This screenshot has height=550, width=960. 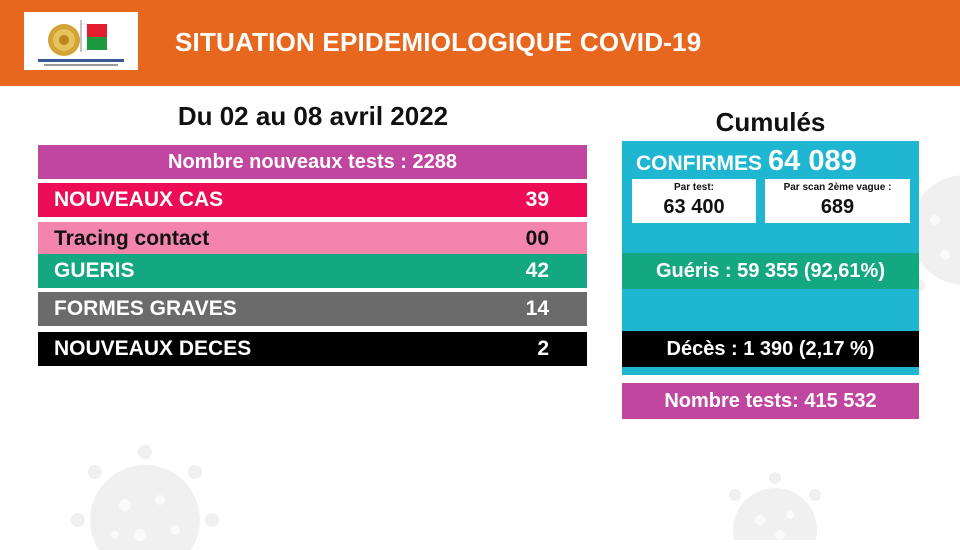 What do you see at coordinates (139, 199) in the screenshot?
I see `row-label: NOUVEAUX CAS` at bounding box center [139, 199].